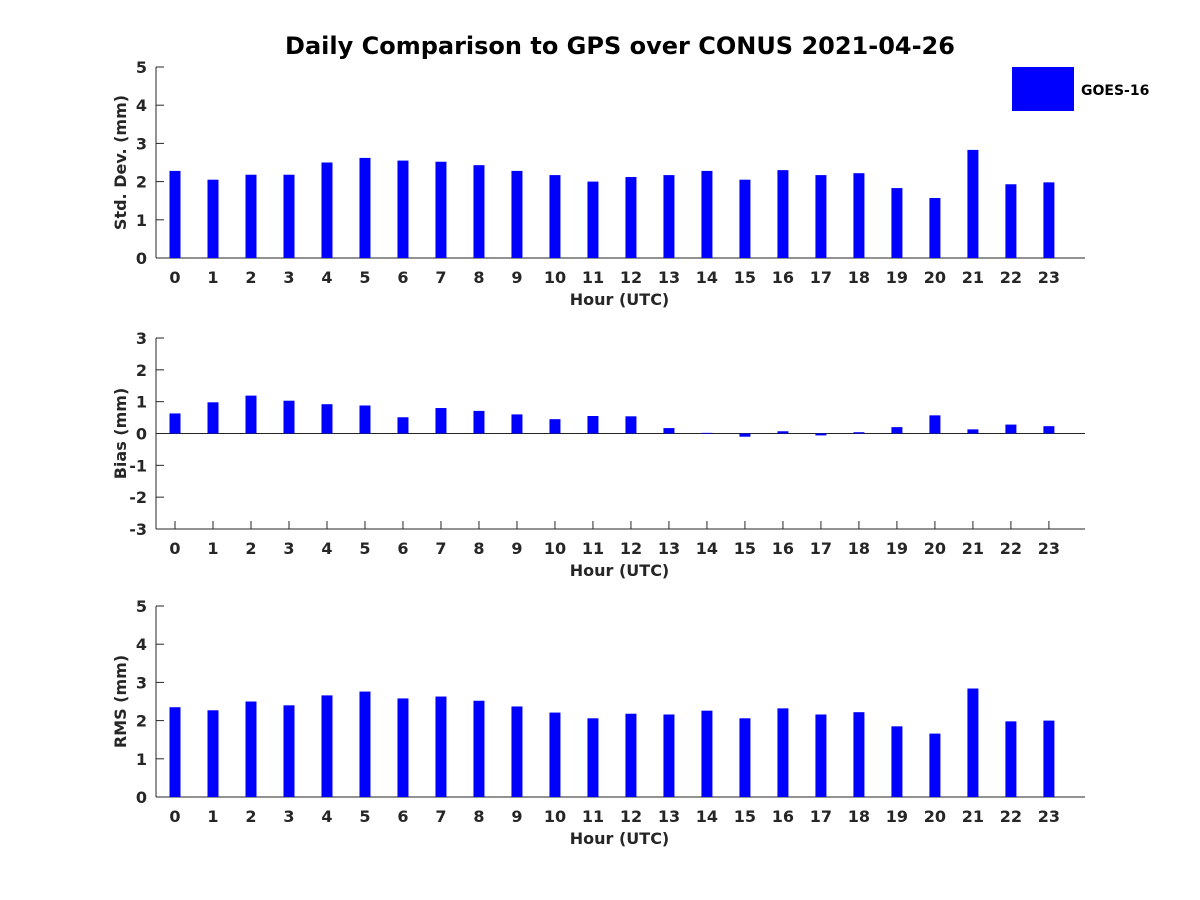  I want to click on y-tick-label: 1, so click(141, 759).